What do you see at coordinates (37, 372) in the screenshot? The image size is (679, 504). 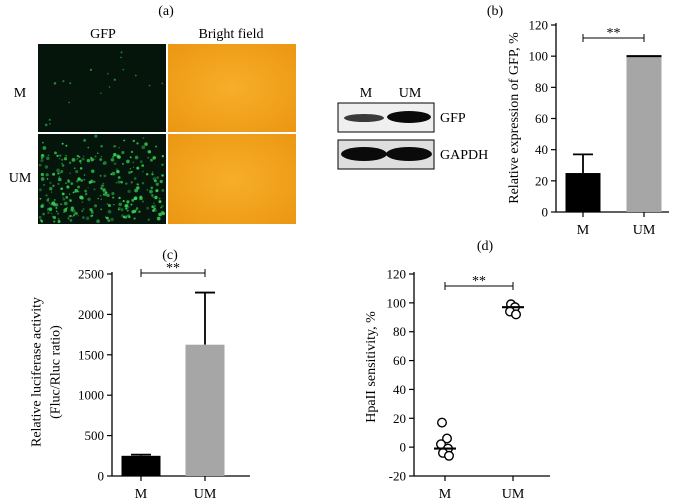 I see `y-axis-label: Relative luciferase activity` at bounding box center [37, 372].